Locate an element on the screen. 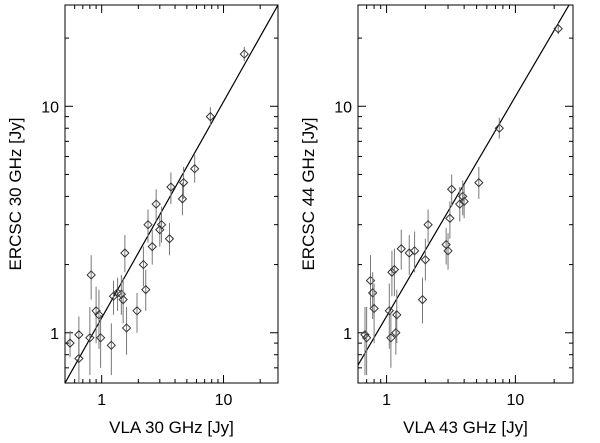  y-axis-label: ERCSC 44 GHz [Jy] is located at coordinates (308, 193).